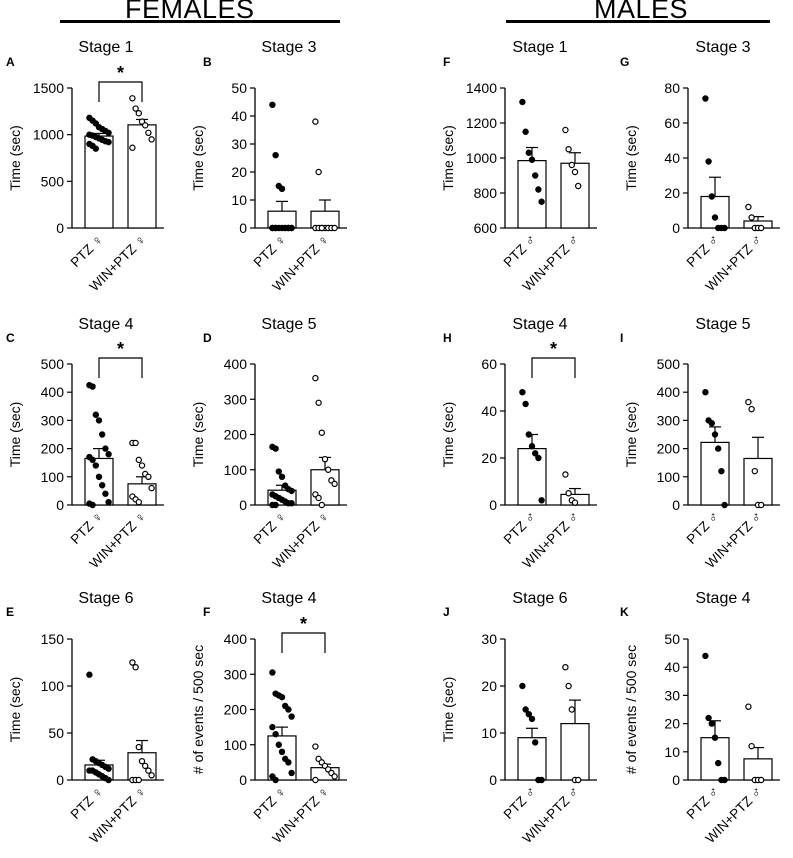 The width and height of the screenshot is (793, 858). Describe the element at coordinates (489, 733) in the screenshot. I see `y-tick-label: 10` at that location.